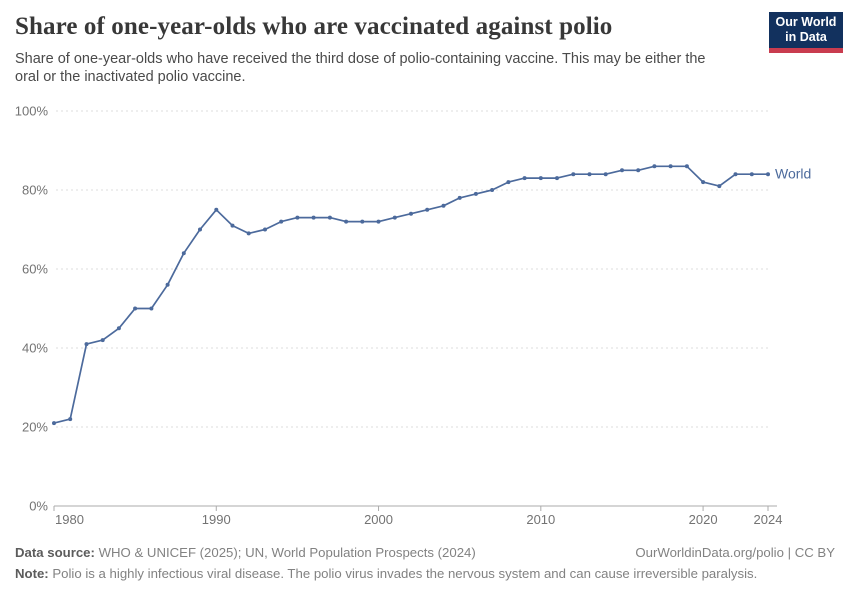 The image size is (850, 600). Describe the element at coordinates (605, 174) in the screenshot. I see `data-point-2014` at that location.